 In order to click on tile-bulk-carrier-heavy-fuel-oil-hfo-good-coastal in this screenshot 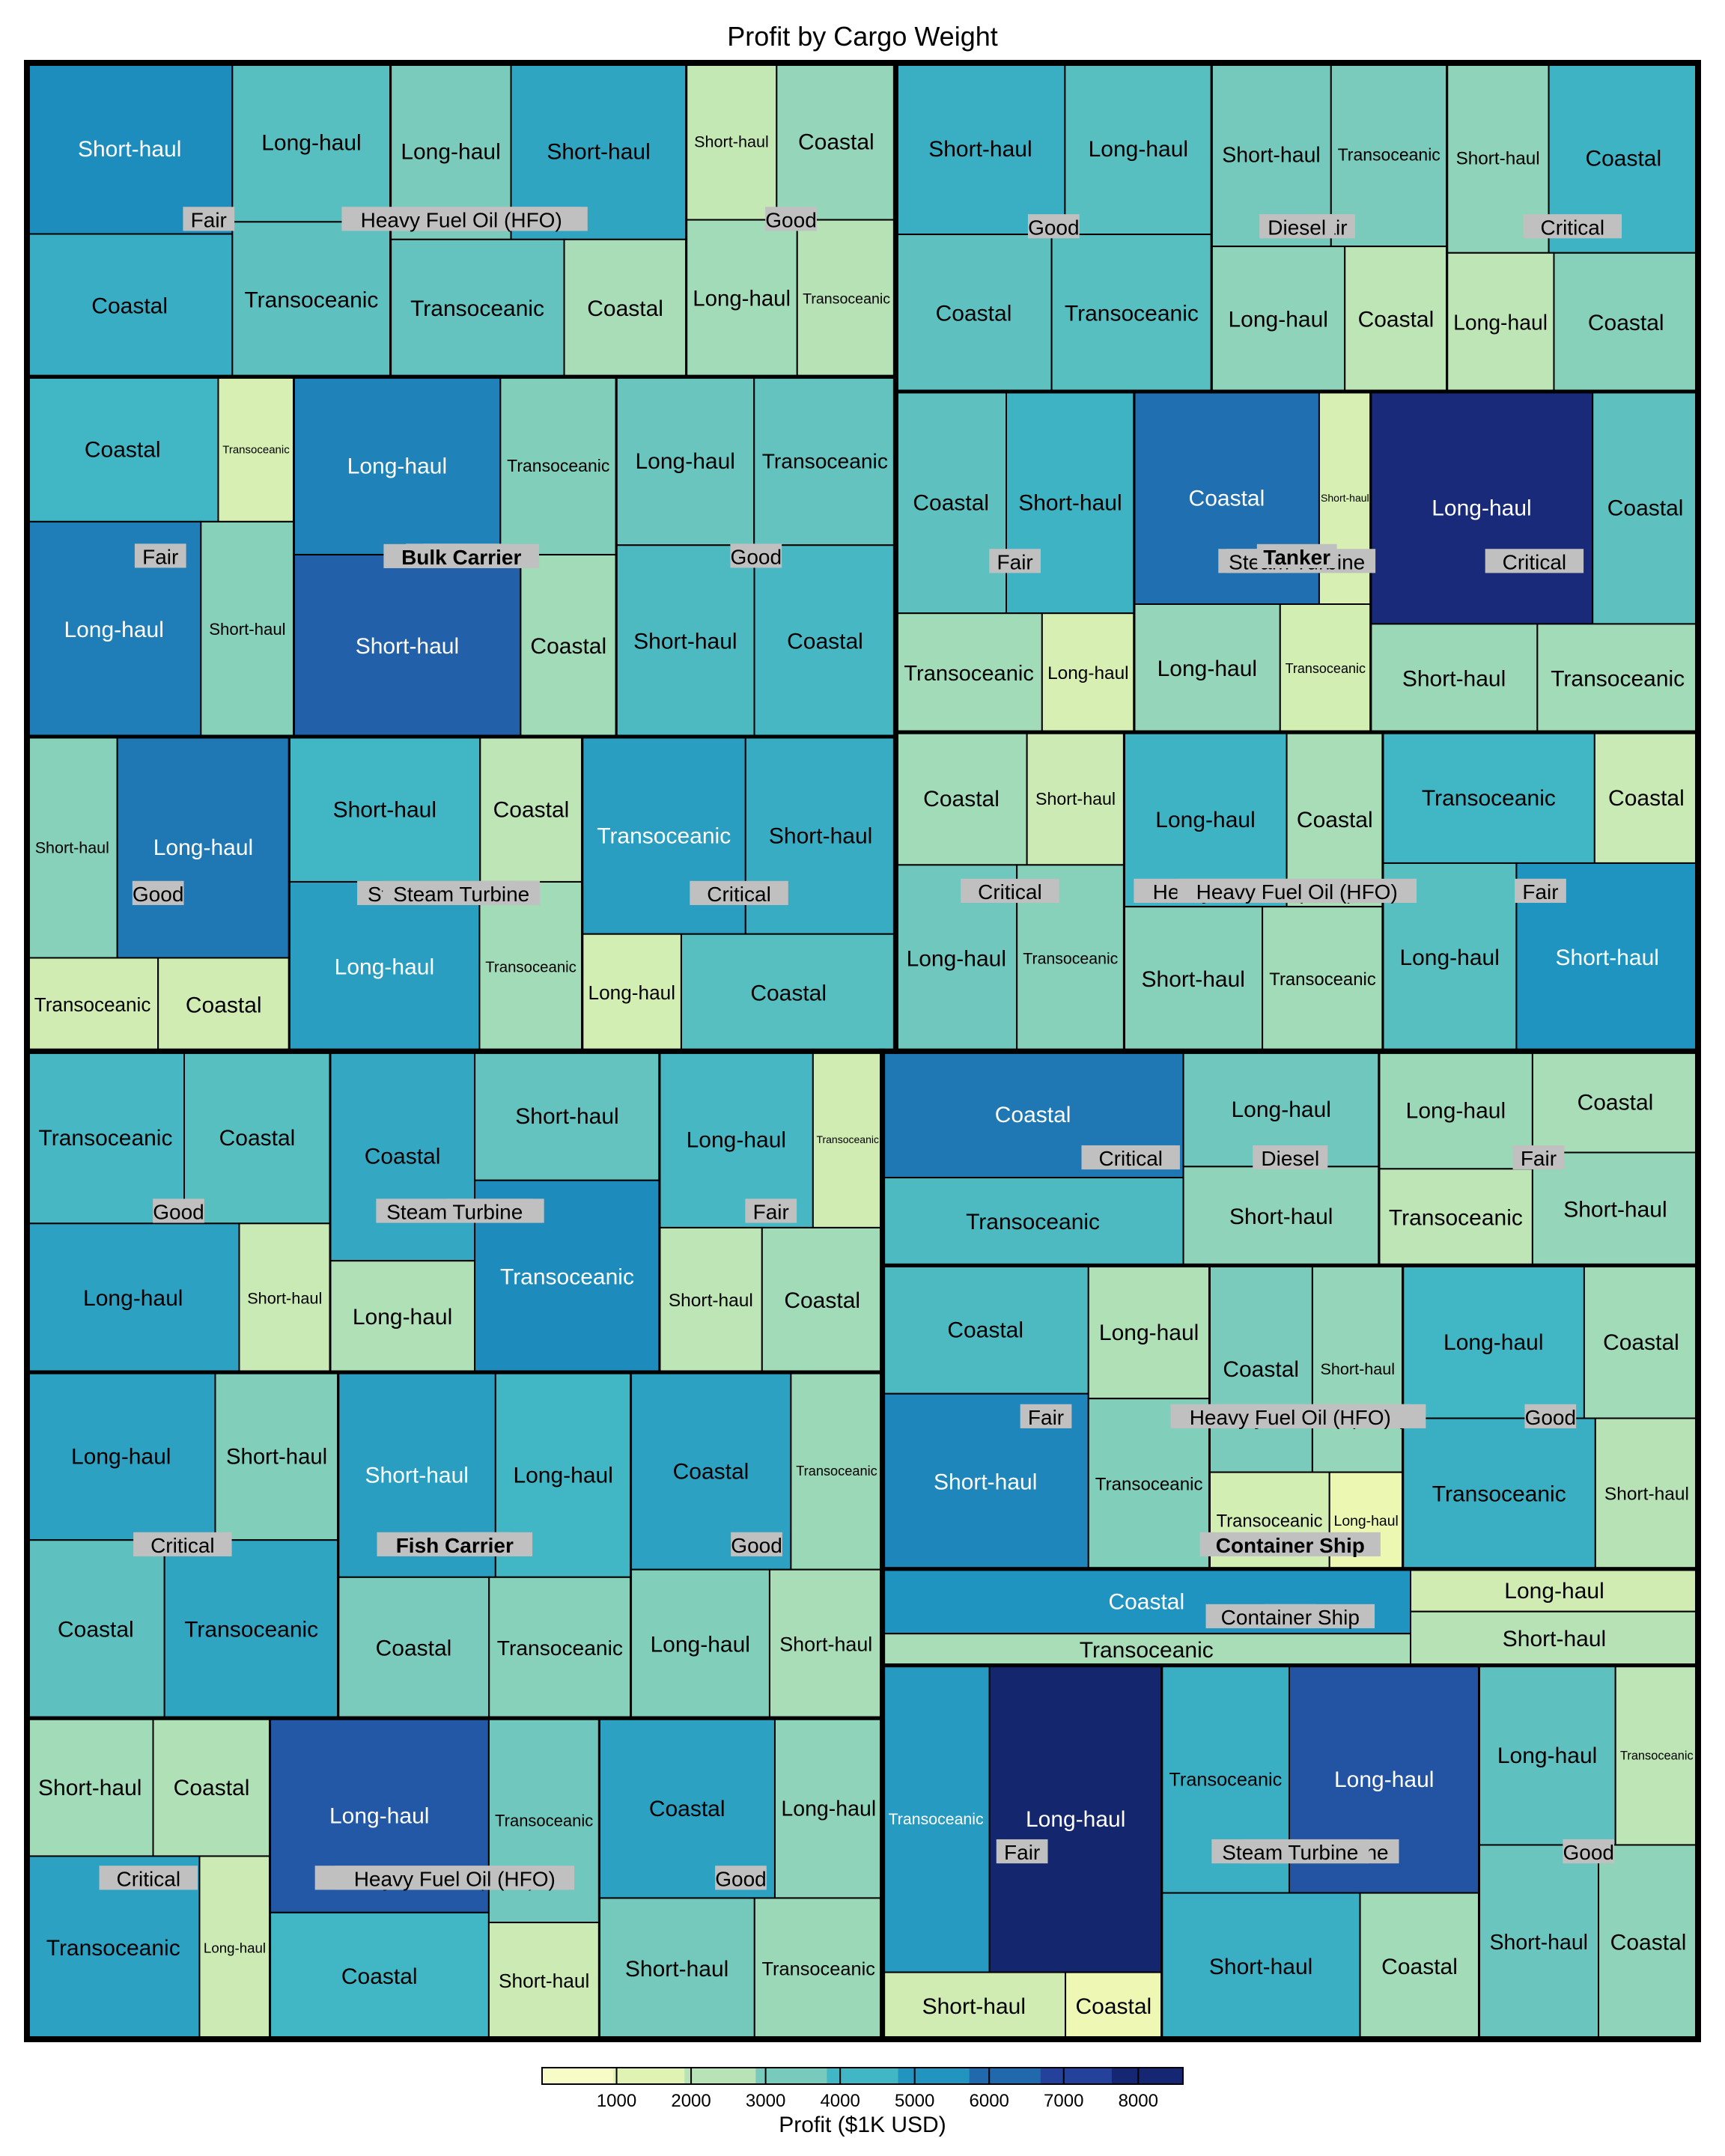, I will do `click(836, 141)`.